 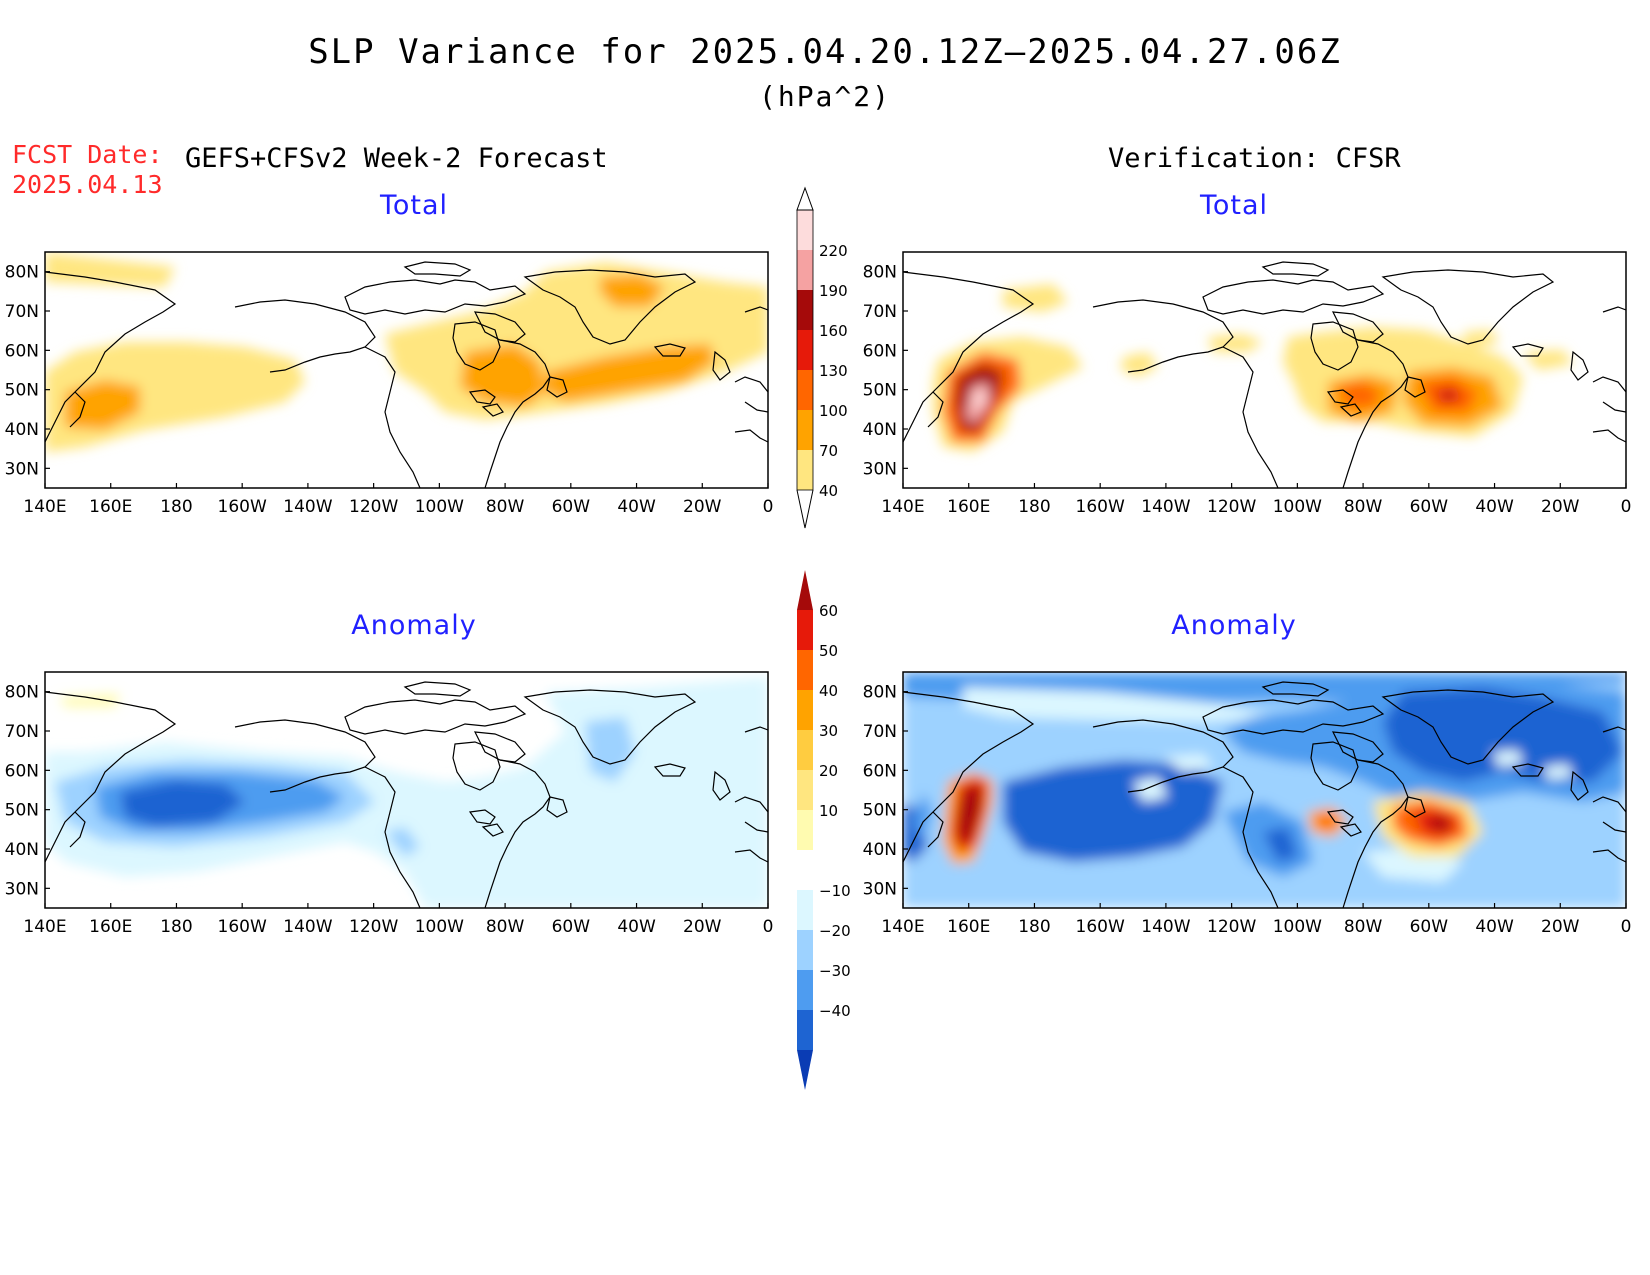 What do you see at coordinates (22, 771) in the screenshot?
I see `y-tick-label-forecast-anomaly: 60N` at bounding box center [22, 771].